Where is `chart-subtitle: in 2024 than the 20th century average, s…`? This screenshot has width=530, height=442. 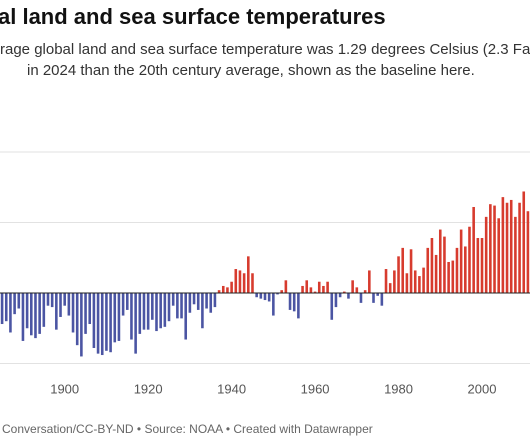
chart-subtitle: in 2024 than the 20th century average, s… is located at coordinates (251, 70).